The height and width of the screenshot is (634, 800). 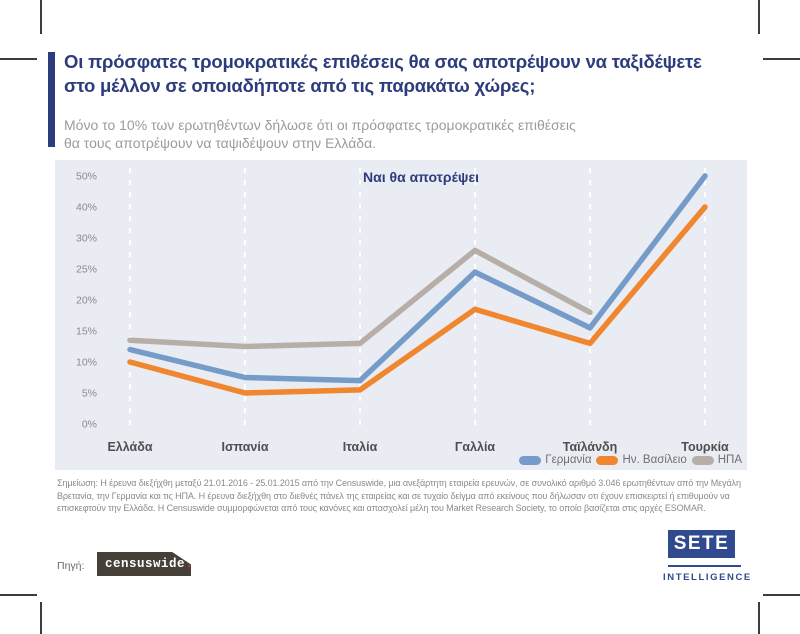 I want to click on x-axis-labels: Ελλάδα Ισπανία Ιταλία Γαλλία Ταϊλάνδη Τουρκία, so click(x=418, y=447).